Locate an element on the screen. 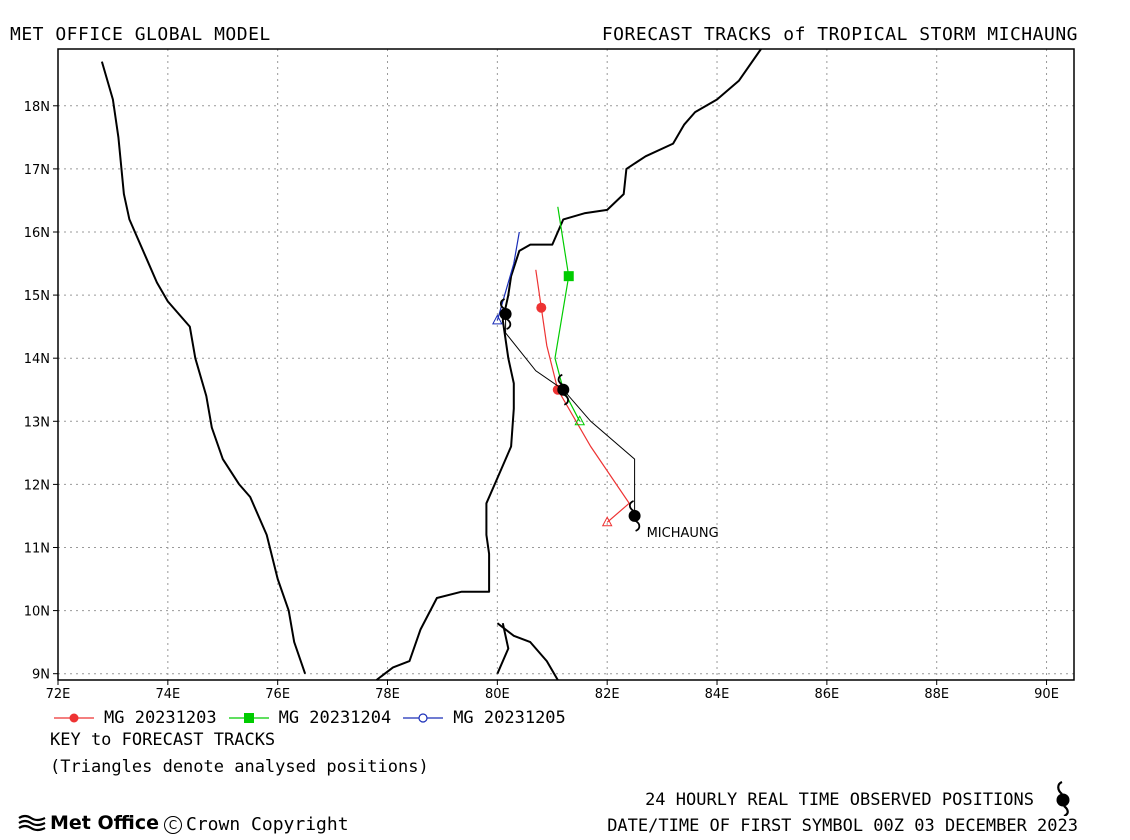  tick-label-lat: 18N is located at coordinates (37, 107).